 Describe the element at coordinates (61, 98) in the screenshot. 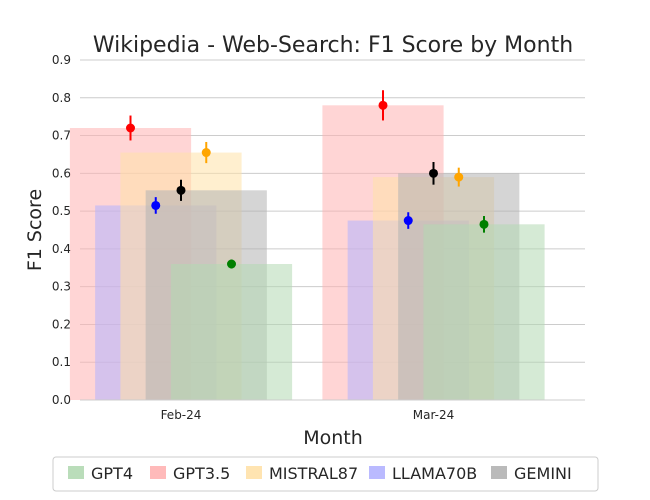

I see `y-tick-label: 0.8` at that location.